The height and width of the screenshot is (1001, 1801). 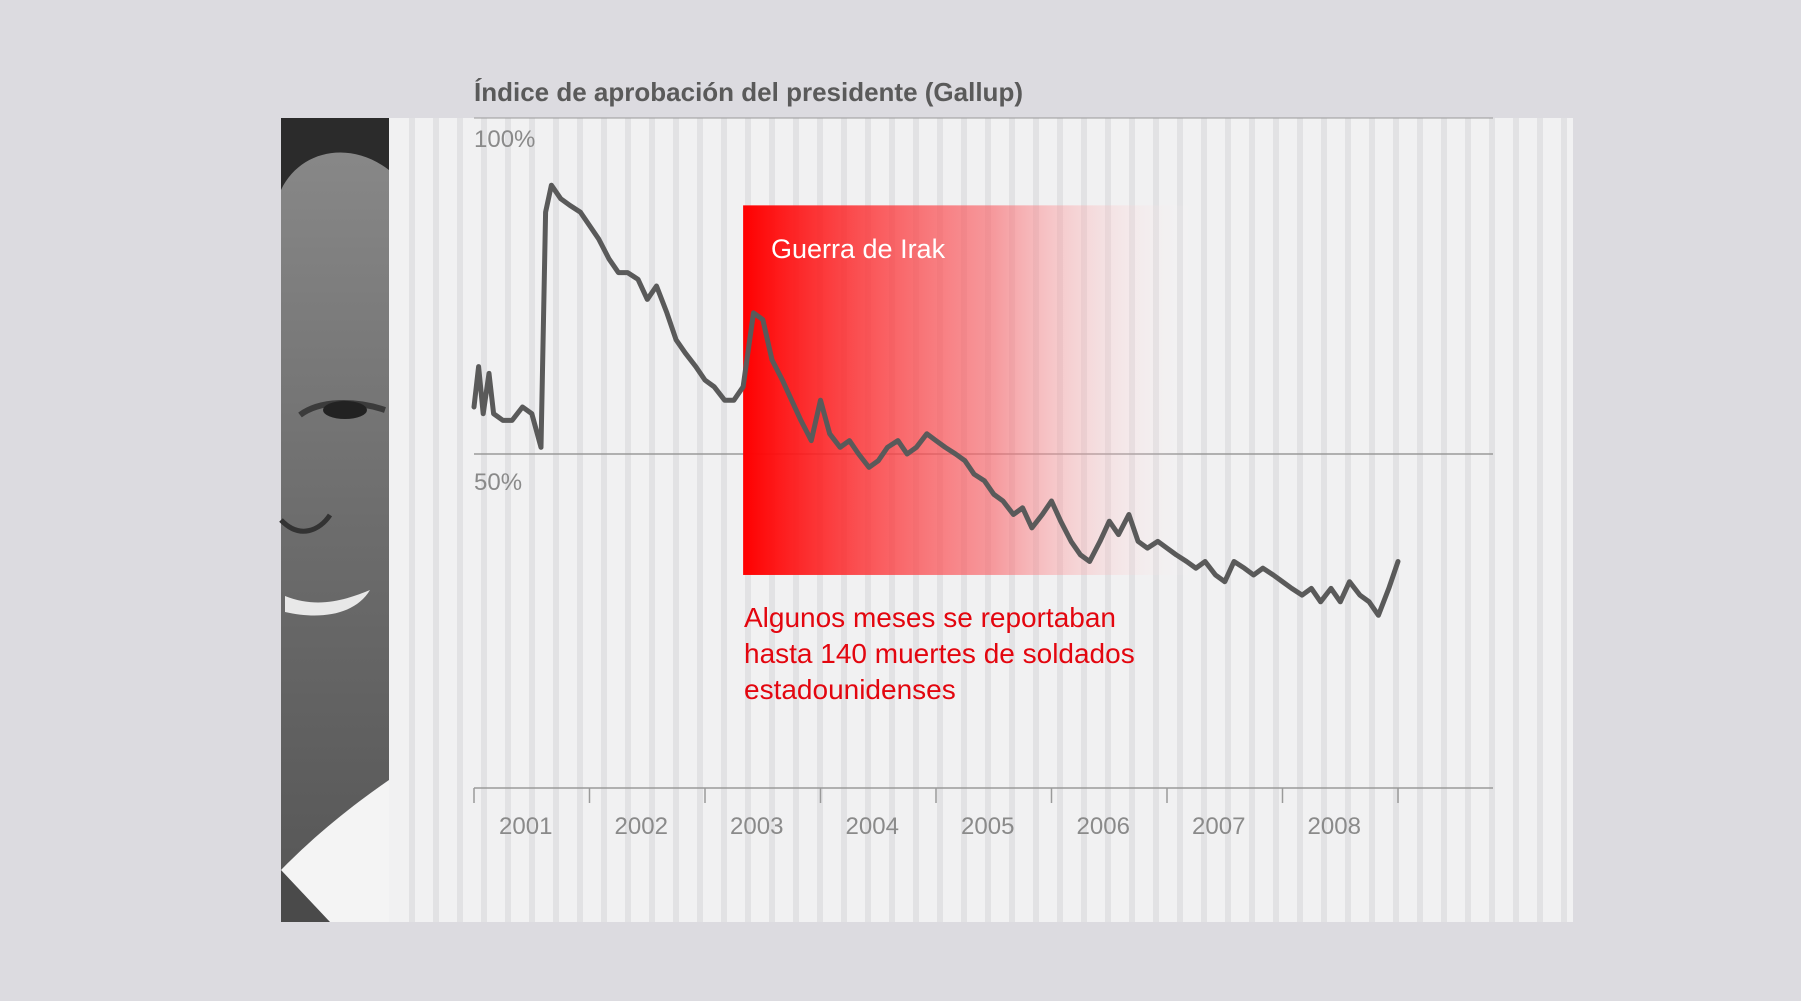 I want to click on x-tick-2004: 2004, so click(x=872, y=826).